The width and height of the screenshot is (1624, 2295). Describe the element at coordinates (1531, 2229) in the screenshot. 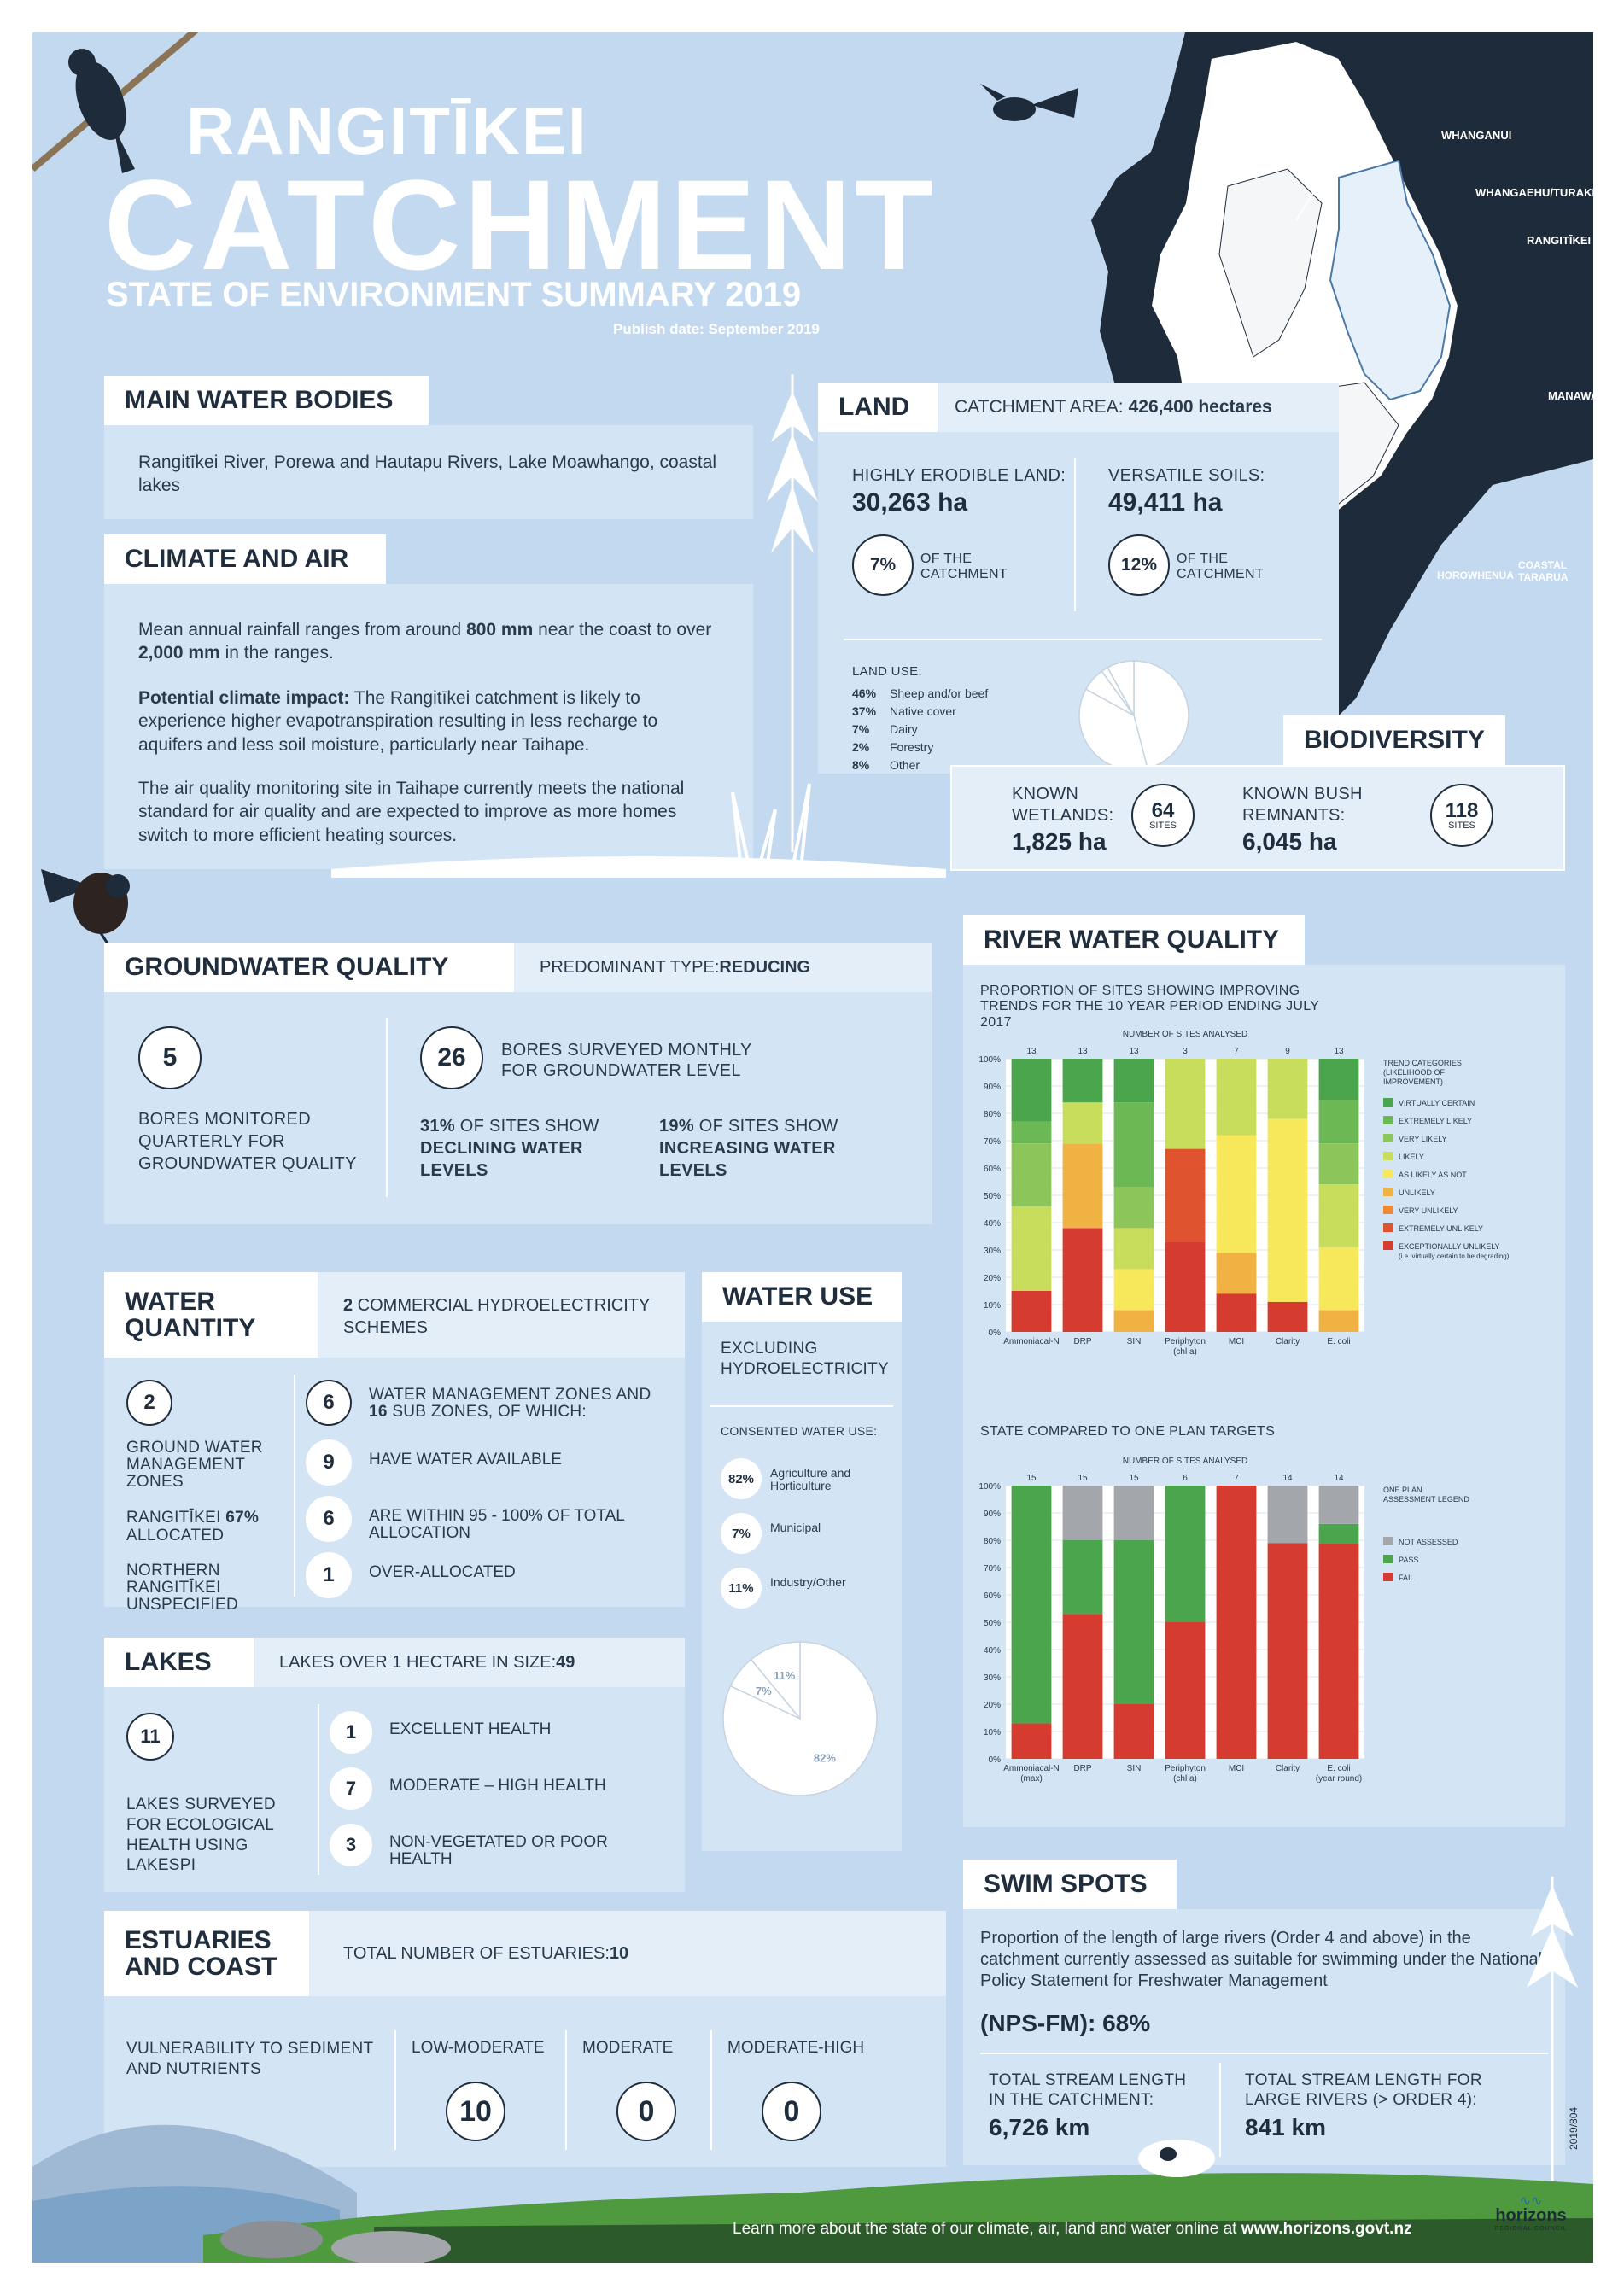

I see `horizons-logo-sub: REGIONAL COUNCIL` at that location.